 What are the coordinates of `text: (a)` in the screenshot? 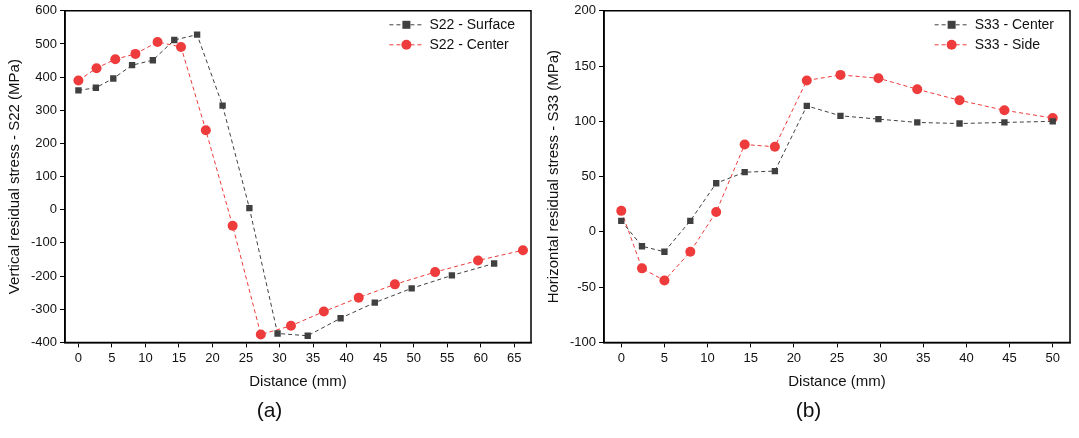 It's located at (269, 410).